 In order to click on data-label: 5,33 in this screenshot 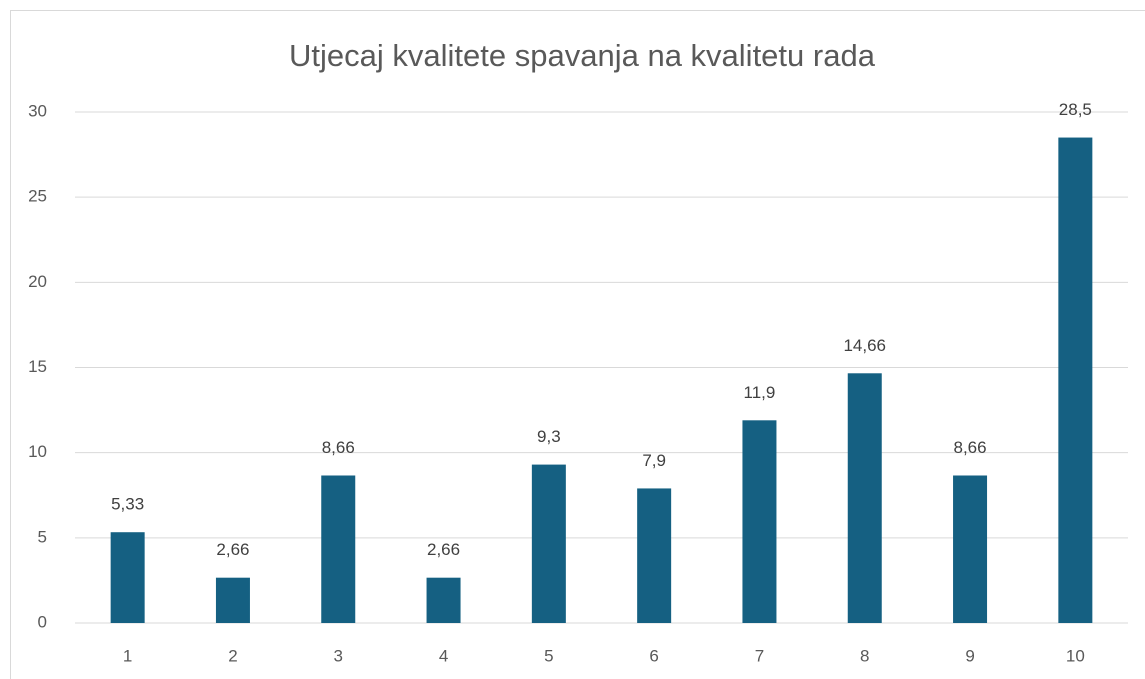, I will do `click(127, 504)`.